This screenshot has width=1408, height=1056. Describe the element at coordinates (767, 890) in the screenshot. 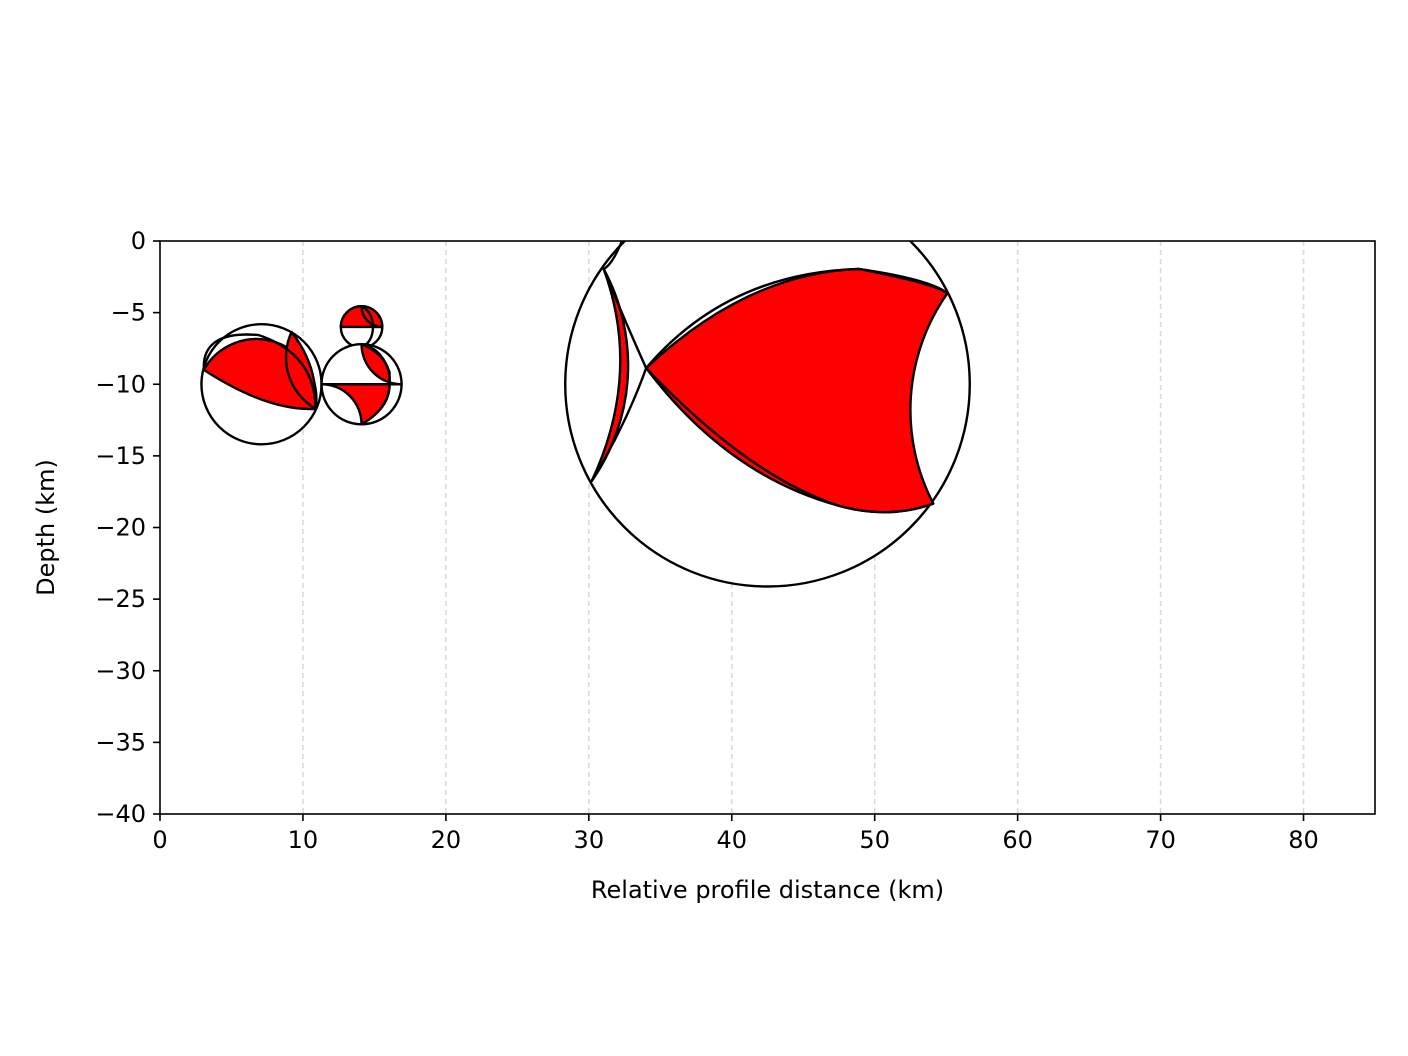

I see `x-axis-label: Relative profile distance (km)` at that location.